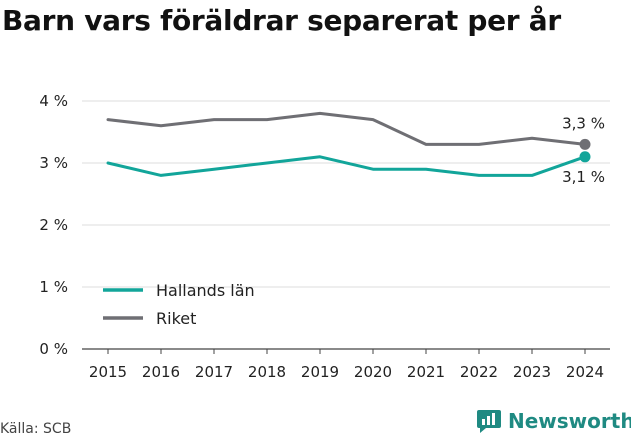 The image size is (631, 439). What do you see at coordinates (479, 372) in the screenshot?
I see `x-tick-label: 2022` at bounding box center [479, 372].